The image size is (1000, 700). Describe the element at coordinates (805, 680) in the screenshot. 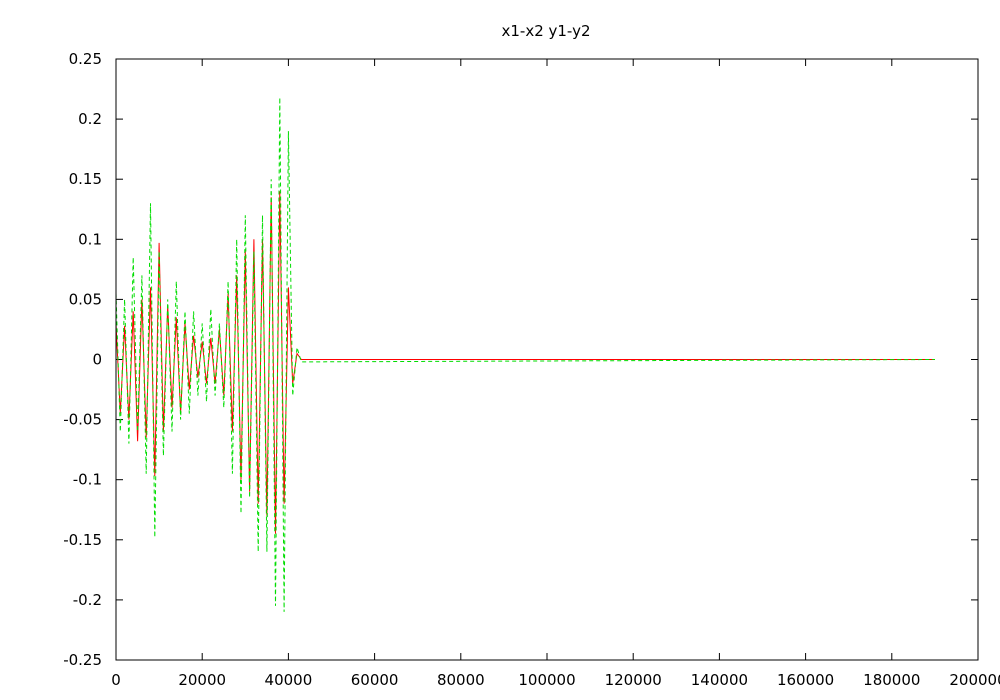

I see `x-tick-label: 160000` at that location.